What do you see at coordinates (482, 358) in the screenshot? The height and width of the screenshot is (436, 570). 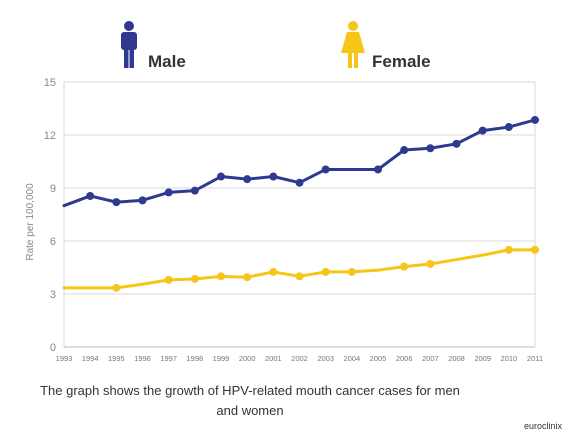 I see `x-tick-label: 2009` at bounding box center [482, 358].